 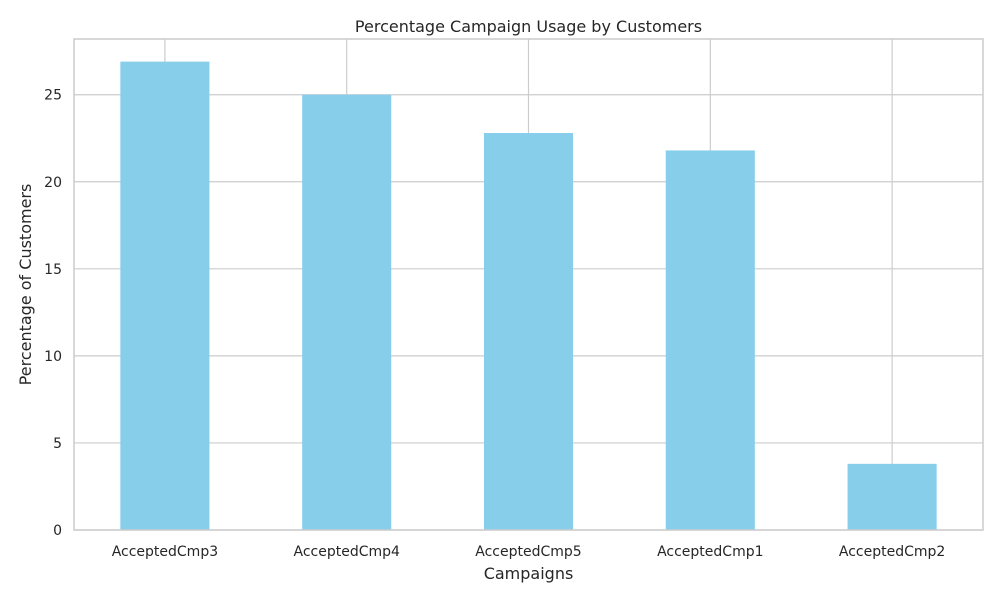 I want to click on x-axis-label: Campaigns, so click(x=529, y=573).